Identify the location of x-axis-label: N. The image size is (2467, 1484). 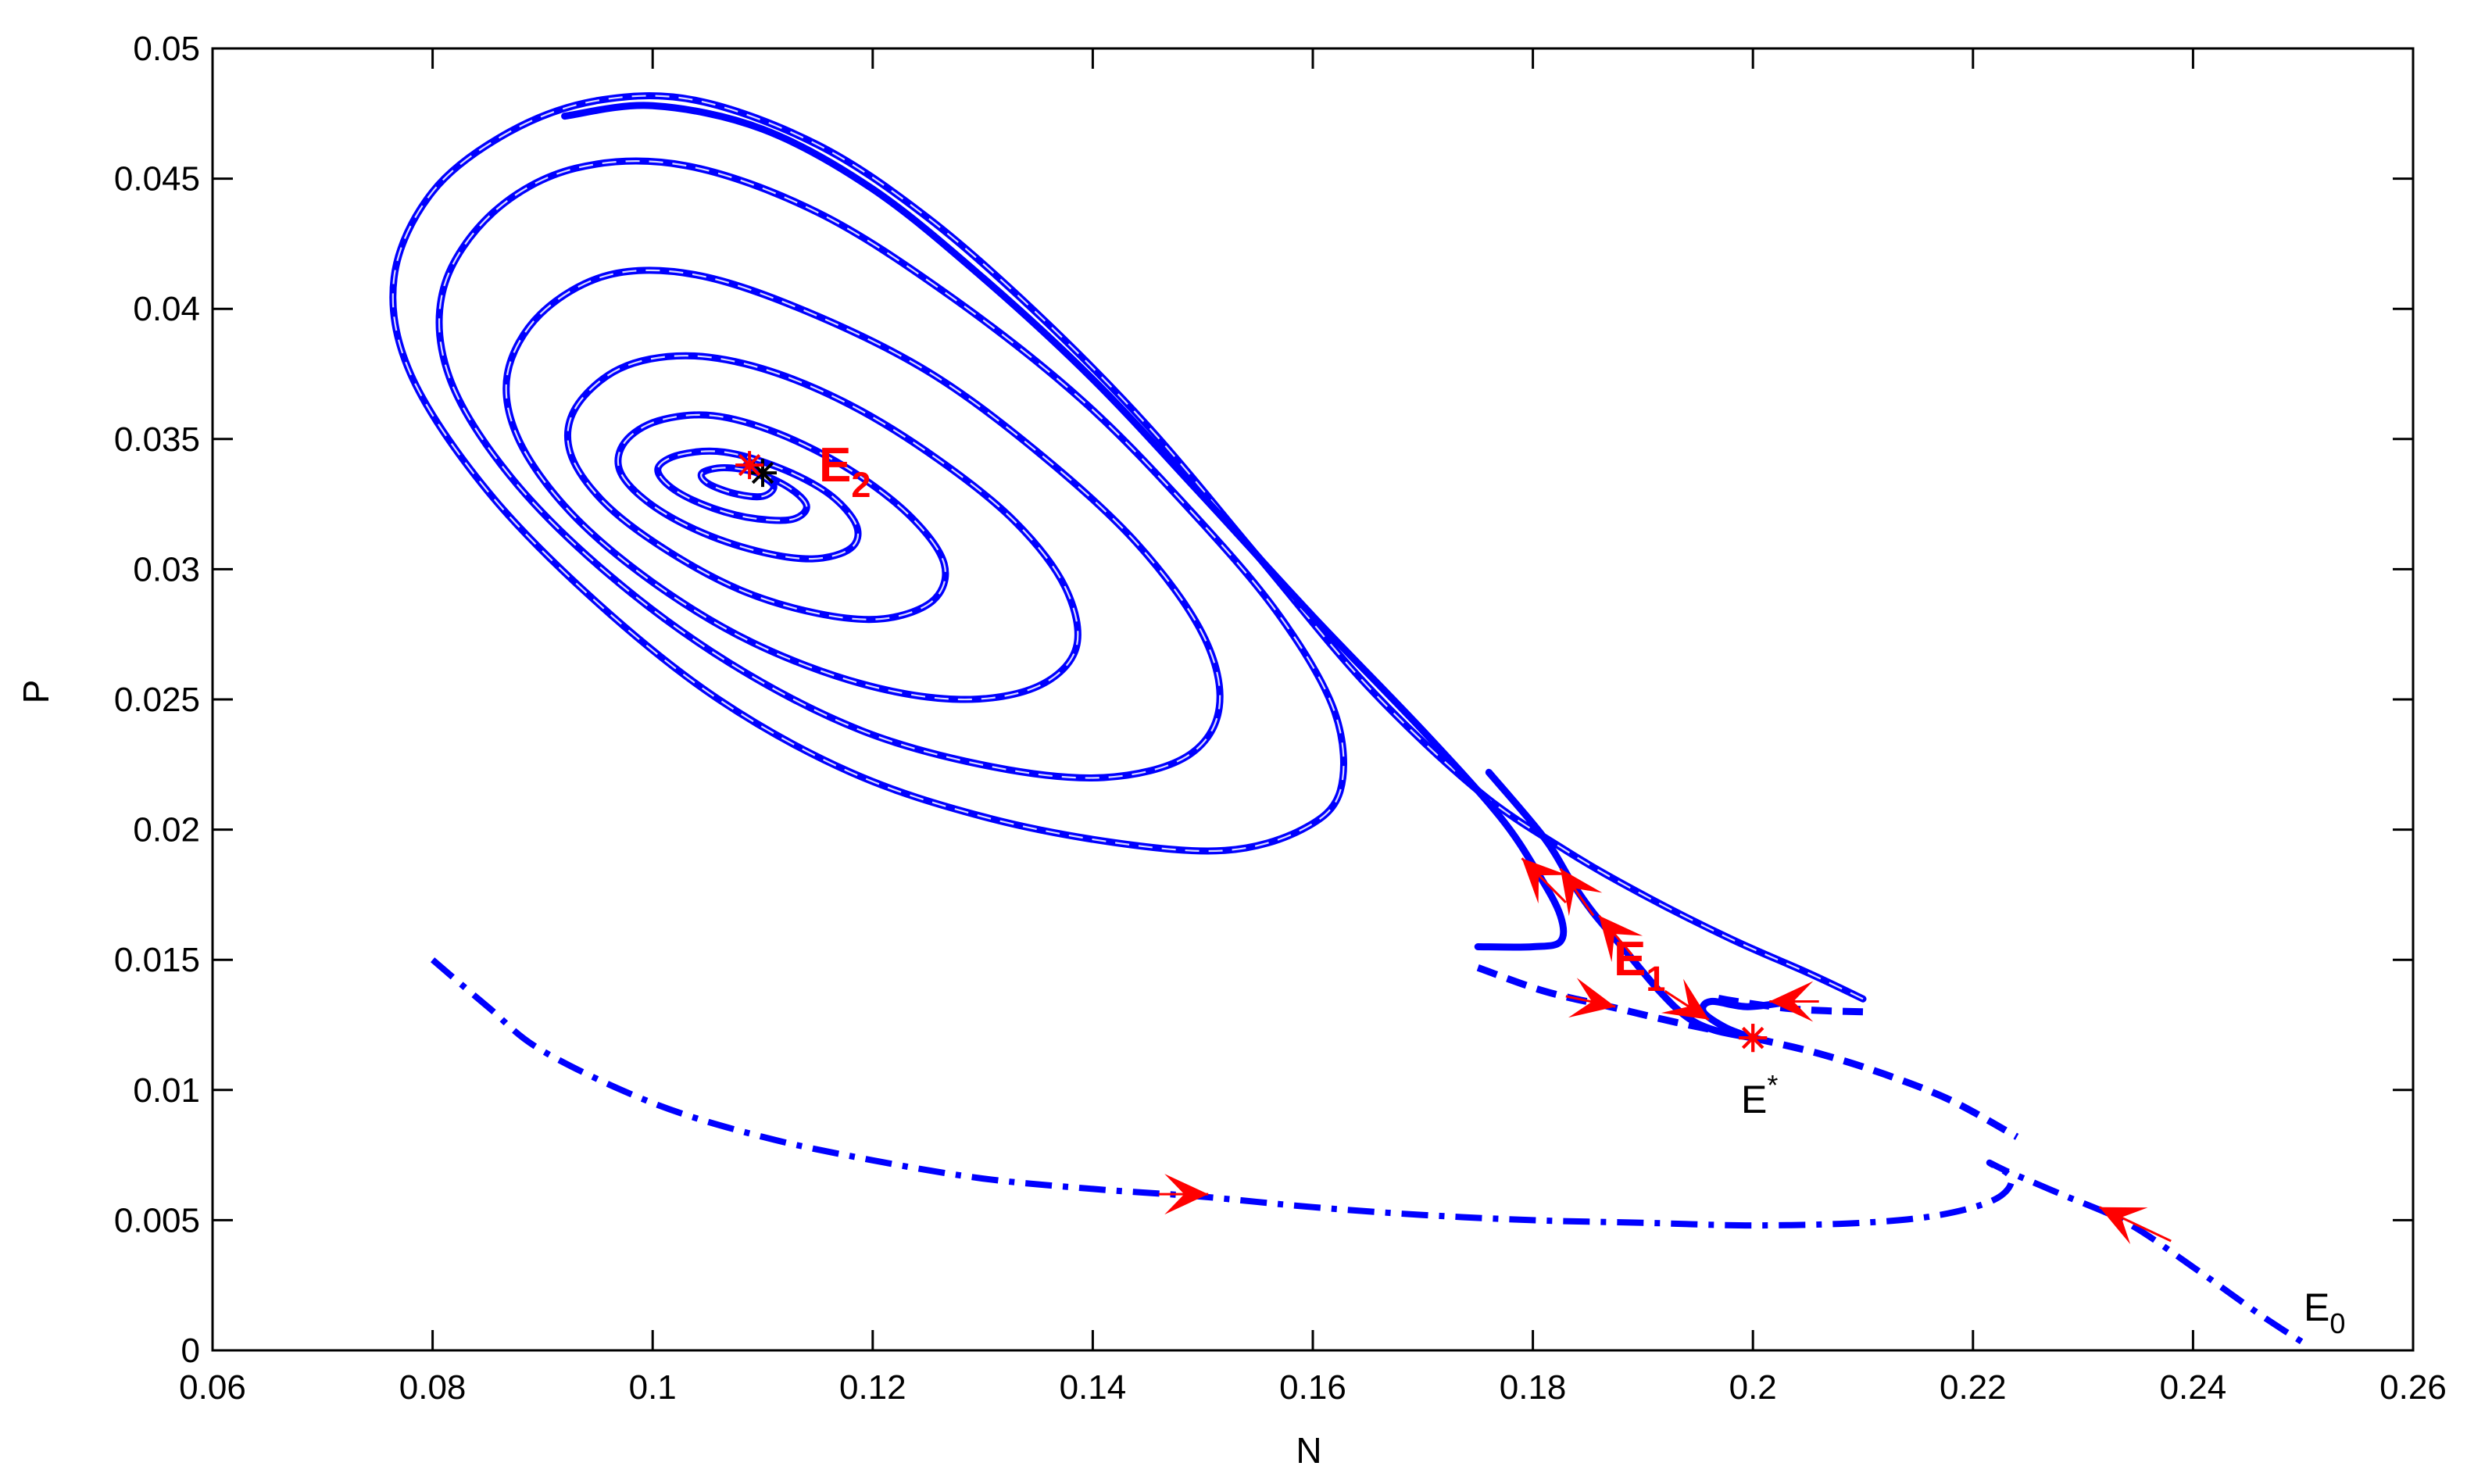
(1308, 1450).